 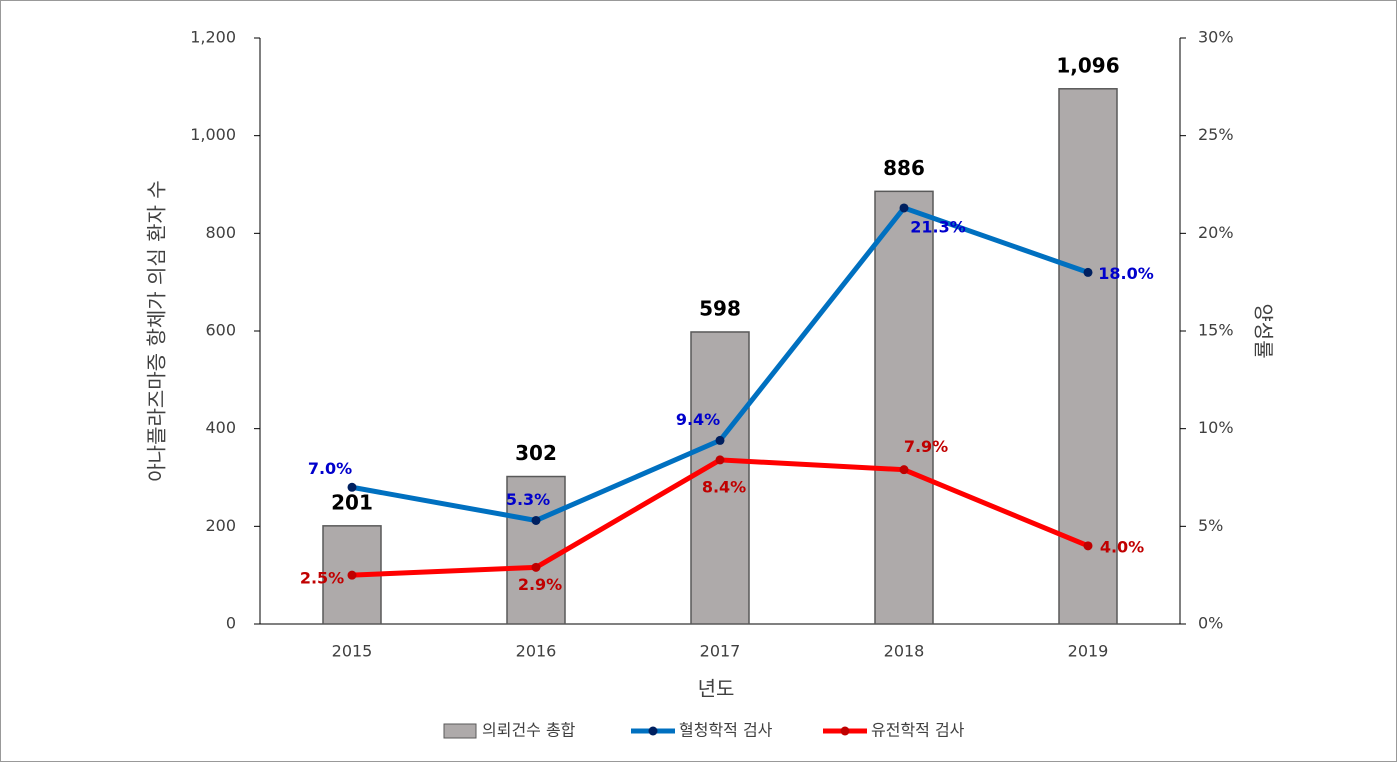 I want to click on x-tick-label: 2018, so click(x=904, y=651).